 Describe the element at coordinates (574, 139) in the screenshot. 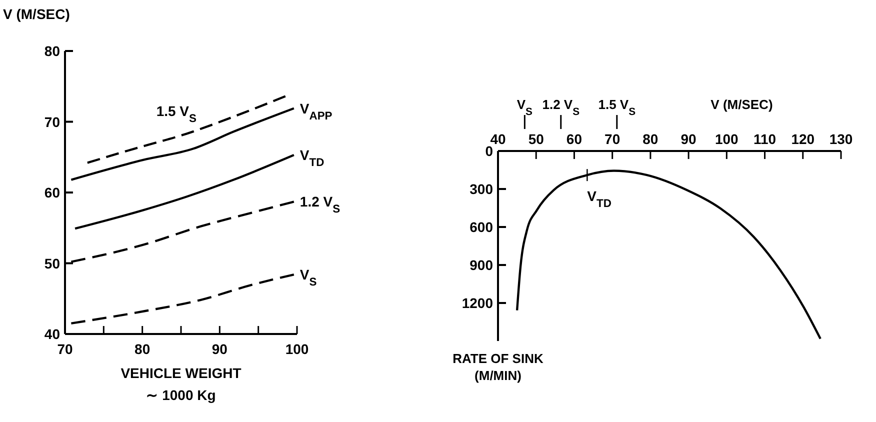

I see `x-tick-label: 60` at that location.